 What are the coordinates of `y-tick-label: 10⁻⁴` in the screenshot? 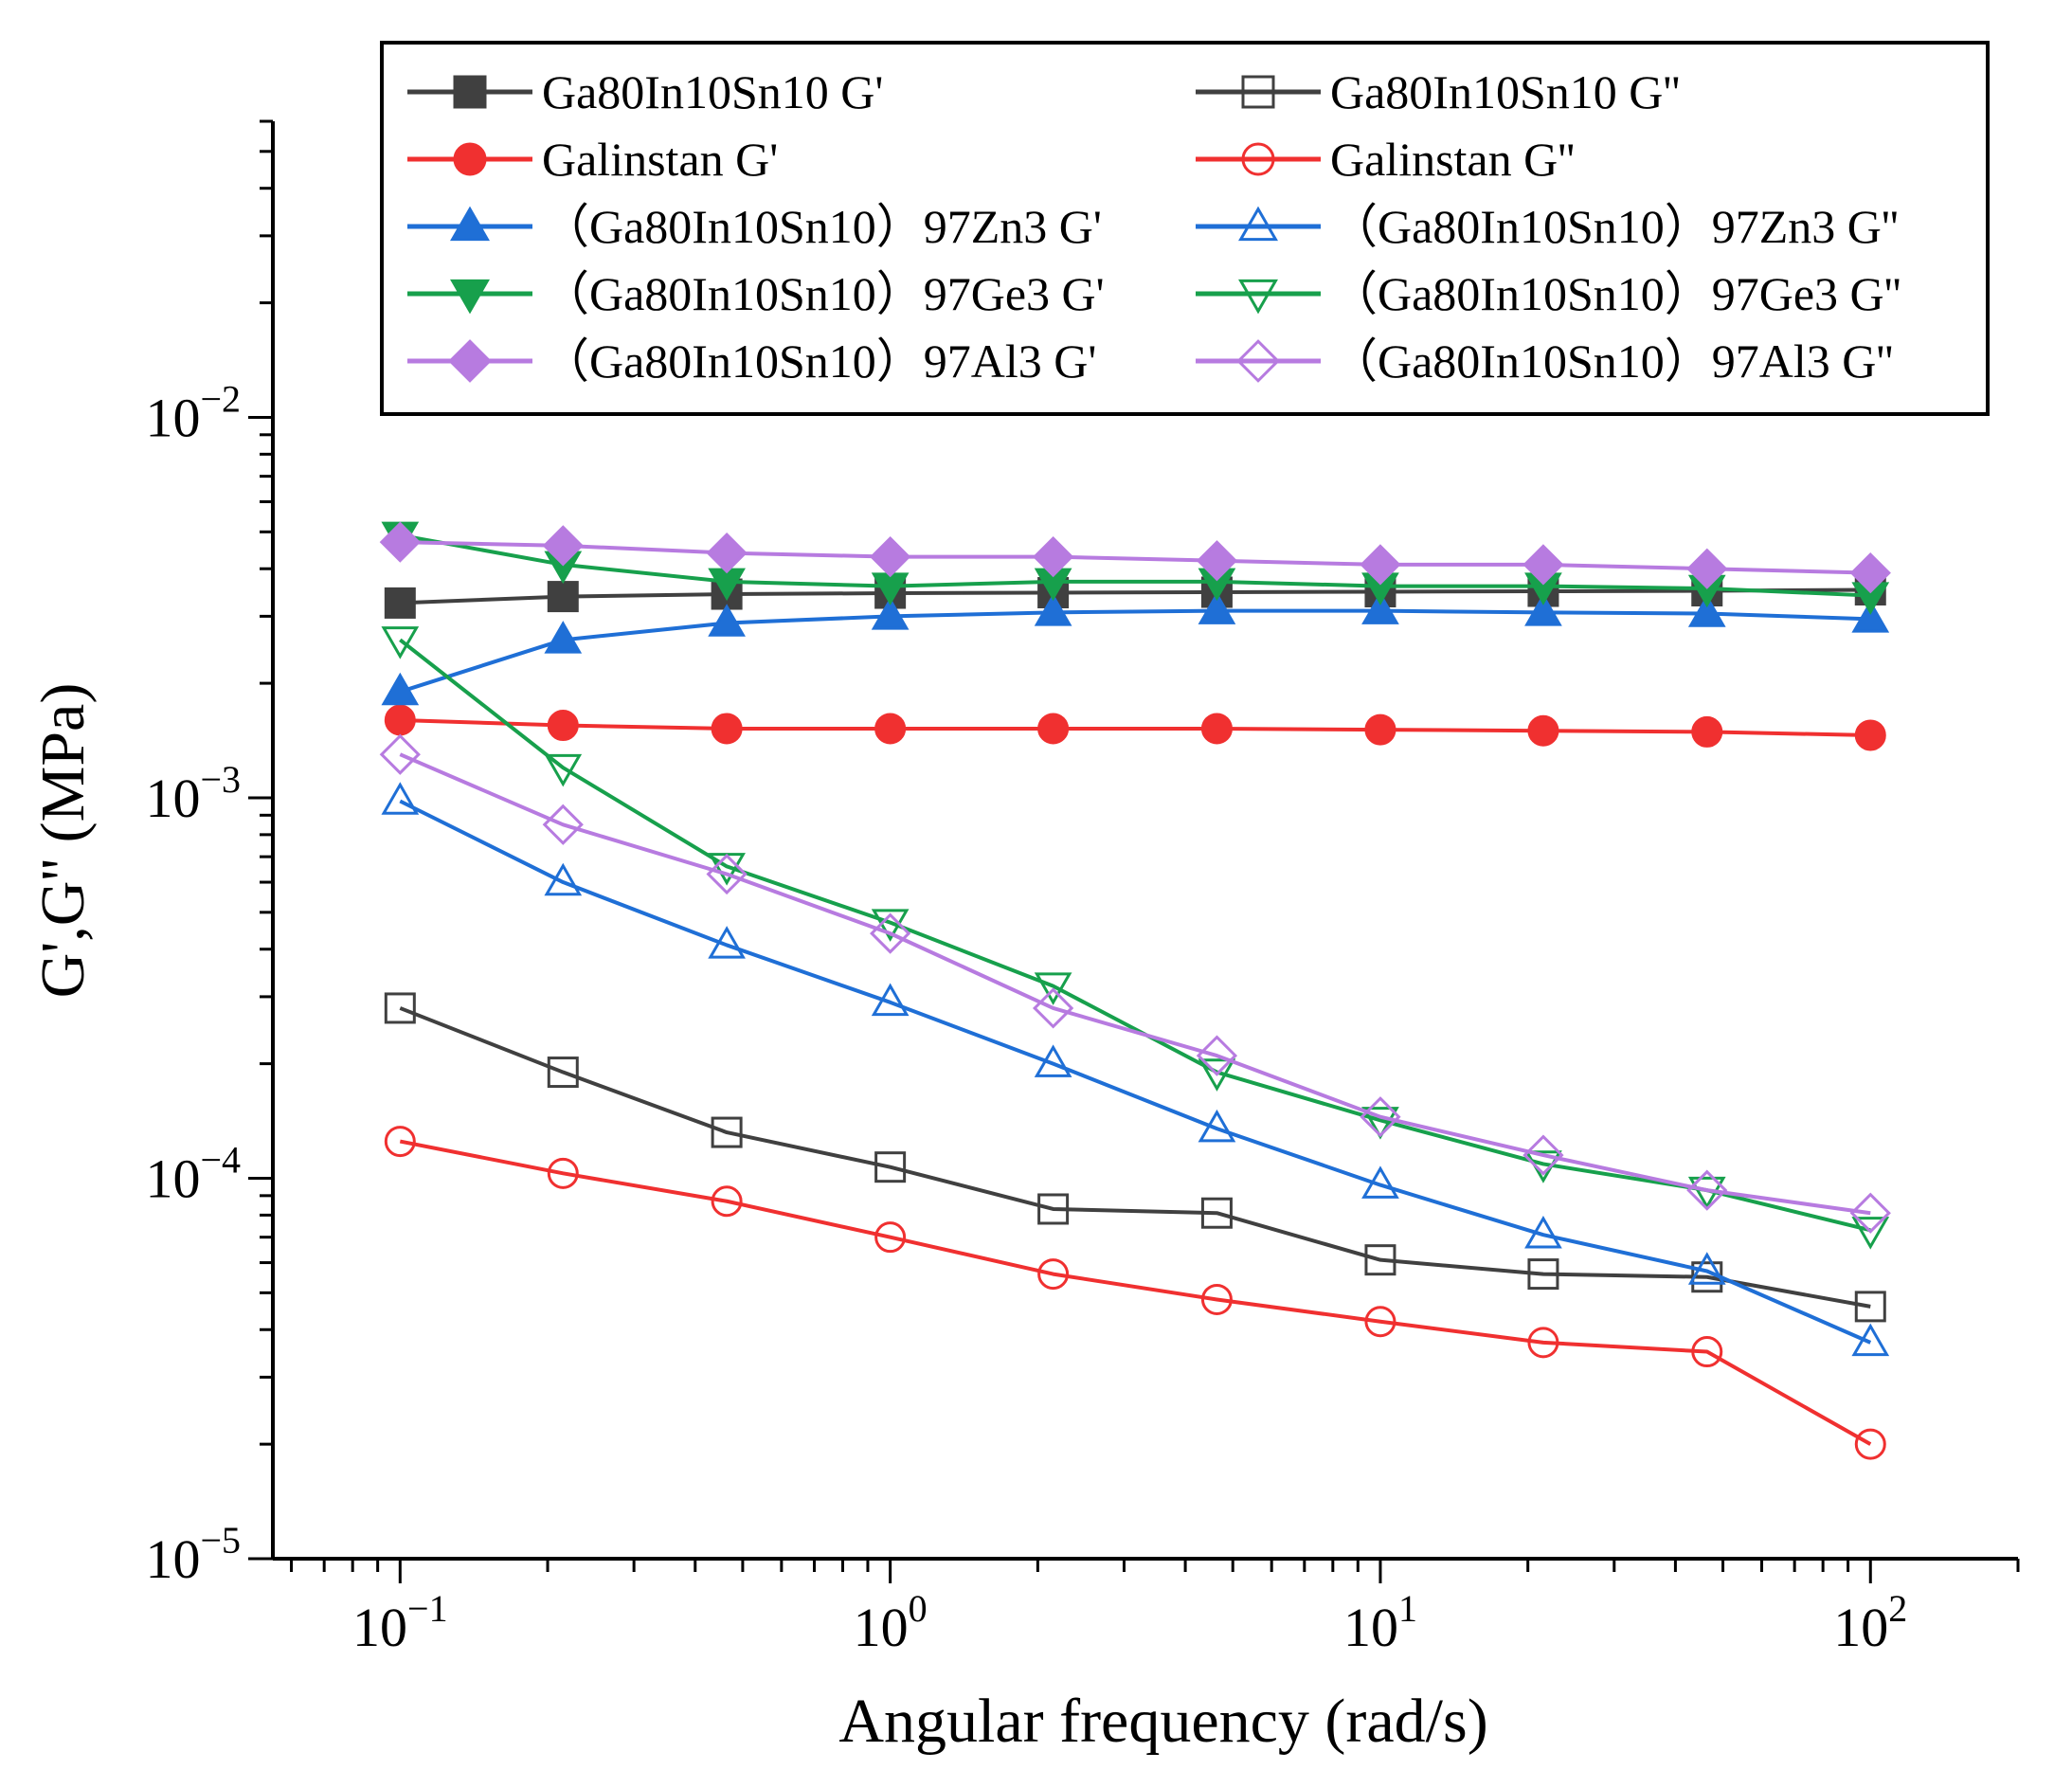 It's located at (193, 1173).